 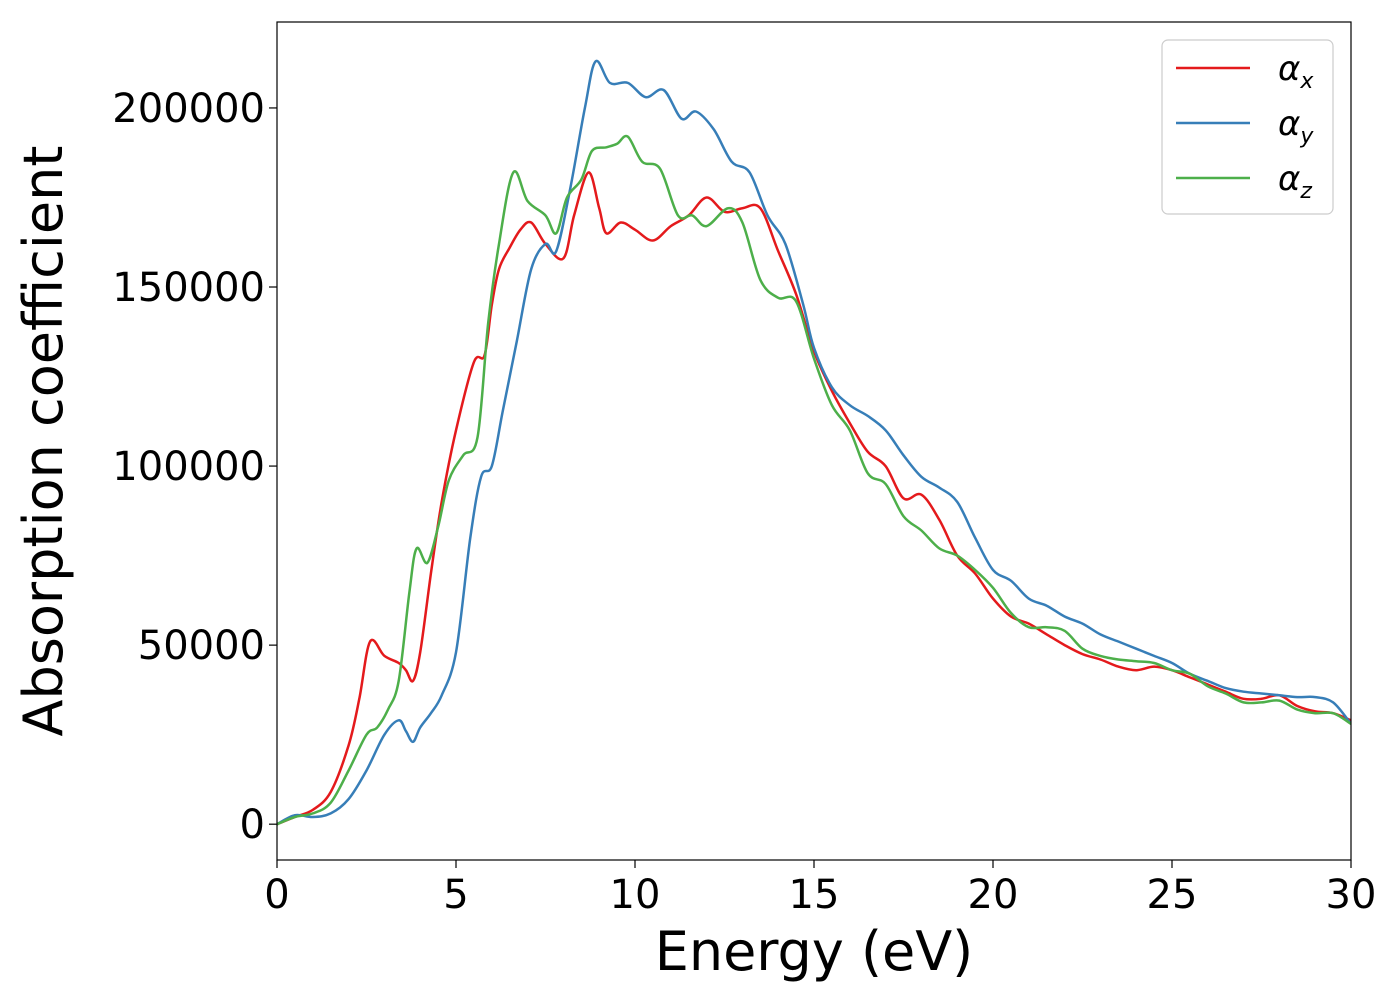 I want to click on legend-label-x: αx, so click(x=1296, y=71).